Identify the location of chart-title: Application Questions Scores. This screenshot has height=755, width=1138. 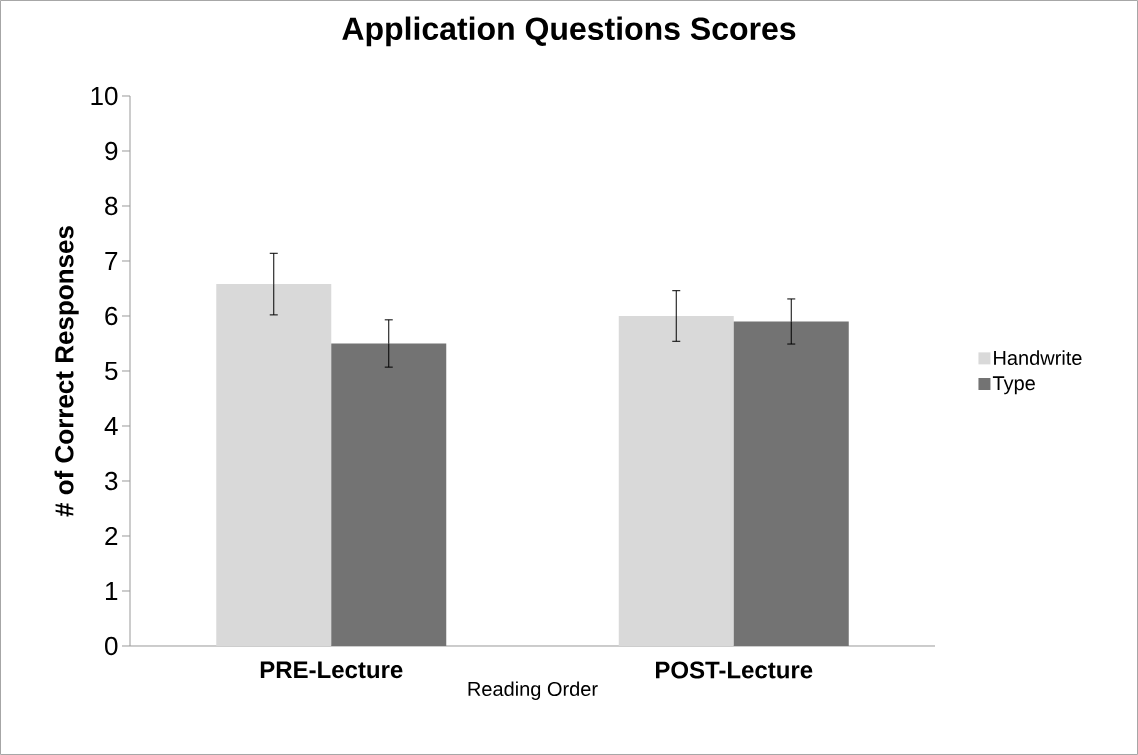
(569, 31).